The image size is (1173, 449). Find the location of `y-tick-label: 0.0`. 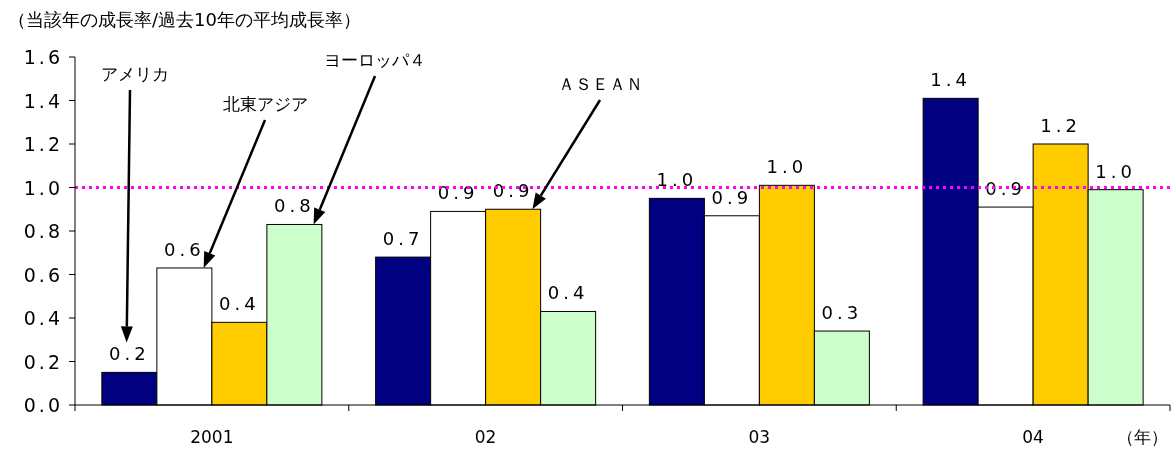

y-tick-label: 0.0 is located at coordinates (43, 405).